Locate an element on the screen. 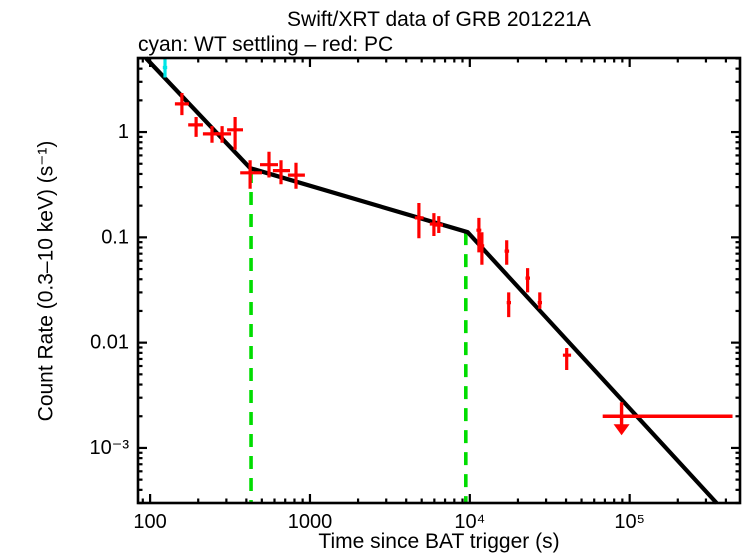  y-tick-label: 0.01 is located at coordinates (109, 343).